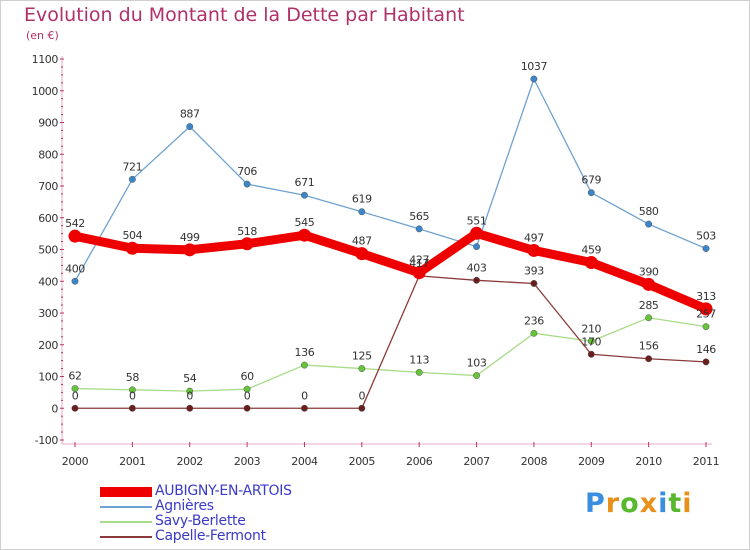 This screenshot has width=750, height=550. What do you see at coordinates (534, 66) in the screenshot?
I see `data-label: 1037` at bounding box center [534, 66].